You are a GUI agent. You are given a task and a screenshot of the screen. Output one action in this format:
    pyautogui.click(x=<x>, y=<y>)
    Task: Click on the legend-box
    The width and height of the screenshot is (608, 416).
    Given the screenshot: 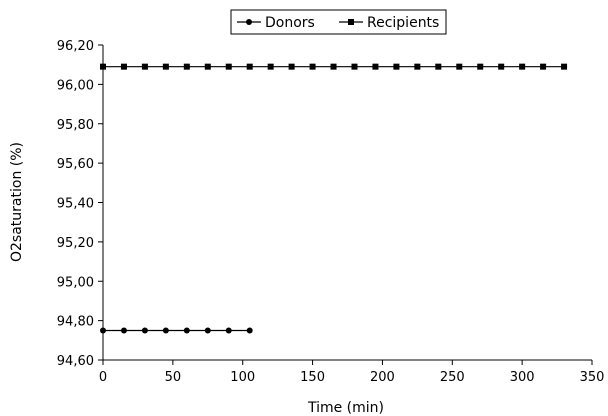 What is the action you would take?
    pyautogui.click(x=338, y=22)
    